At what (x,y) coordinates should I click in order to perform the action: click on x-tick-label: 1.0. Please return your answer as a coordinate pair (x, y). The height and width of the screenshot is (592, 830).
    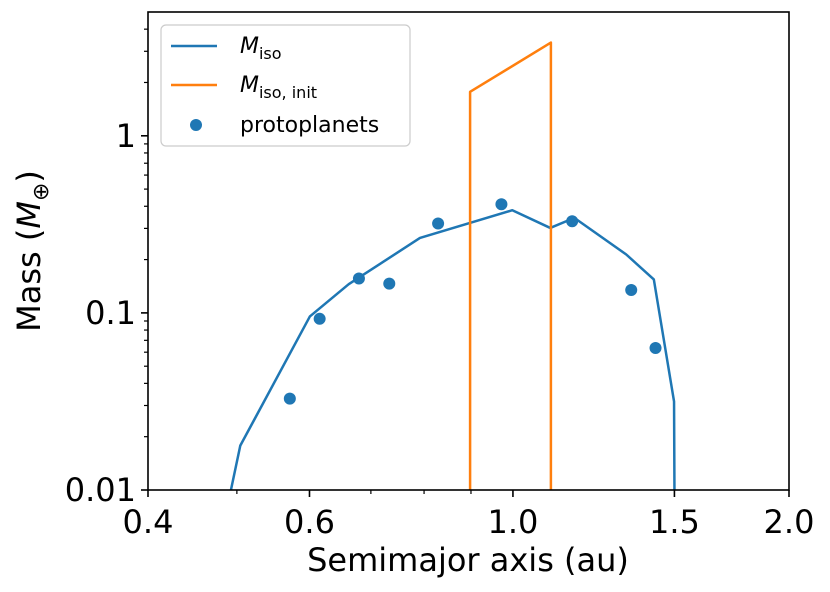
    Looking at the image, I should click on (512, 522).